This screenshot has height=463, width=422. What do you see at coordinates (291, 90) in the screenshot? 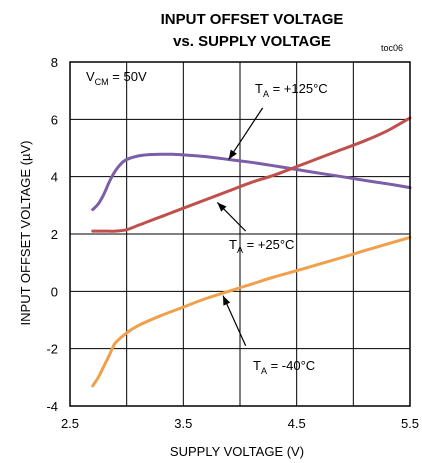
I see `series-label-125c: TA = +125°C` at bounding box center [291, 90].